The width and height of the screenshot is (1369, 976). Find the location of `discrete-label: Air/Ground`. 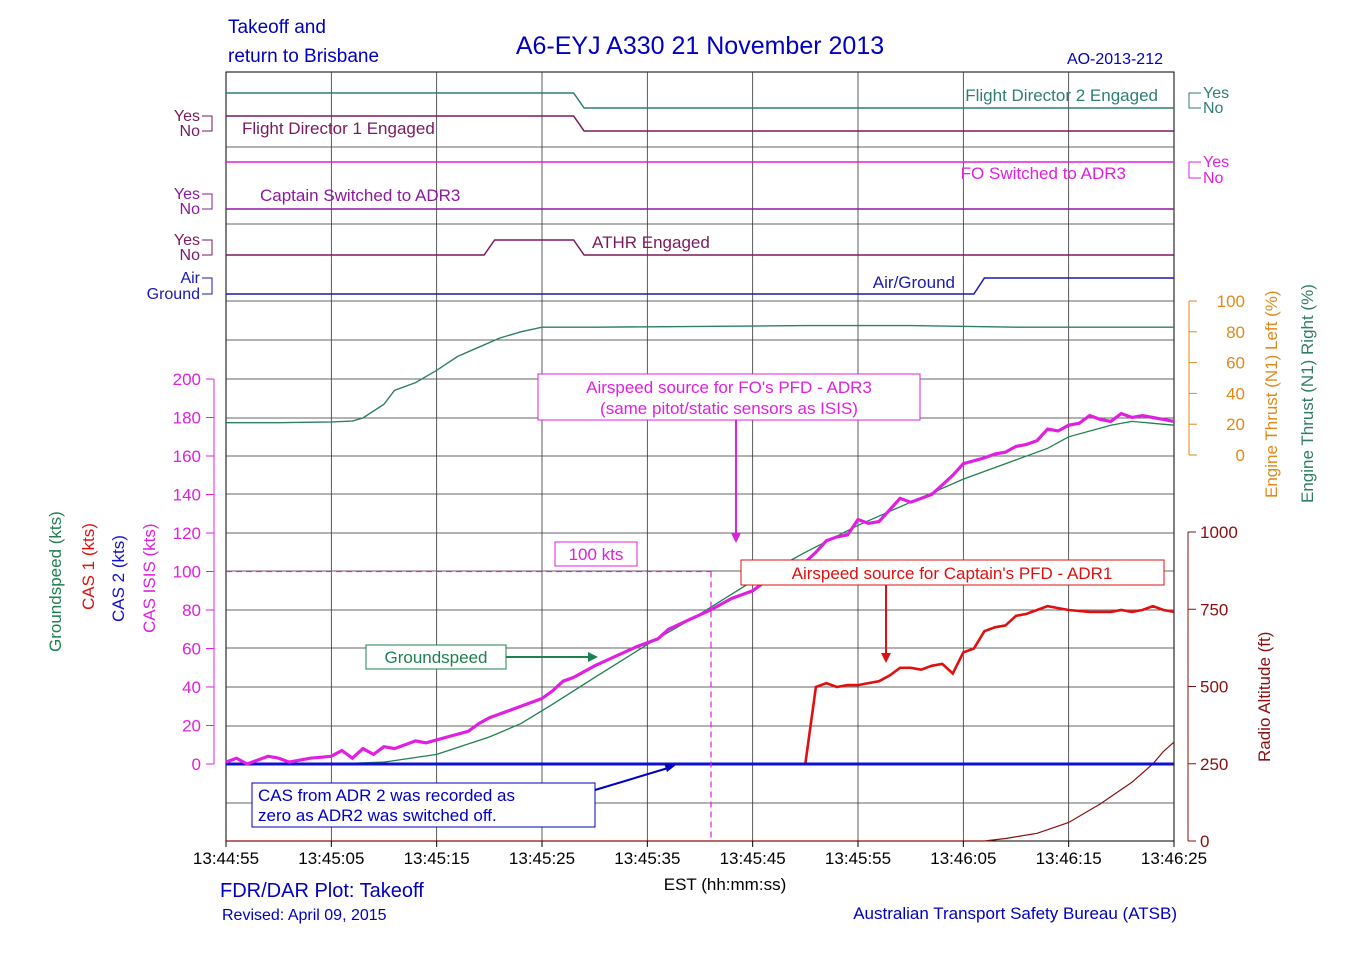

discrete-label: Air/Ground is located at coordinates (914, 282).